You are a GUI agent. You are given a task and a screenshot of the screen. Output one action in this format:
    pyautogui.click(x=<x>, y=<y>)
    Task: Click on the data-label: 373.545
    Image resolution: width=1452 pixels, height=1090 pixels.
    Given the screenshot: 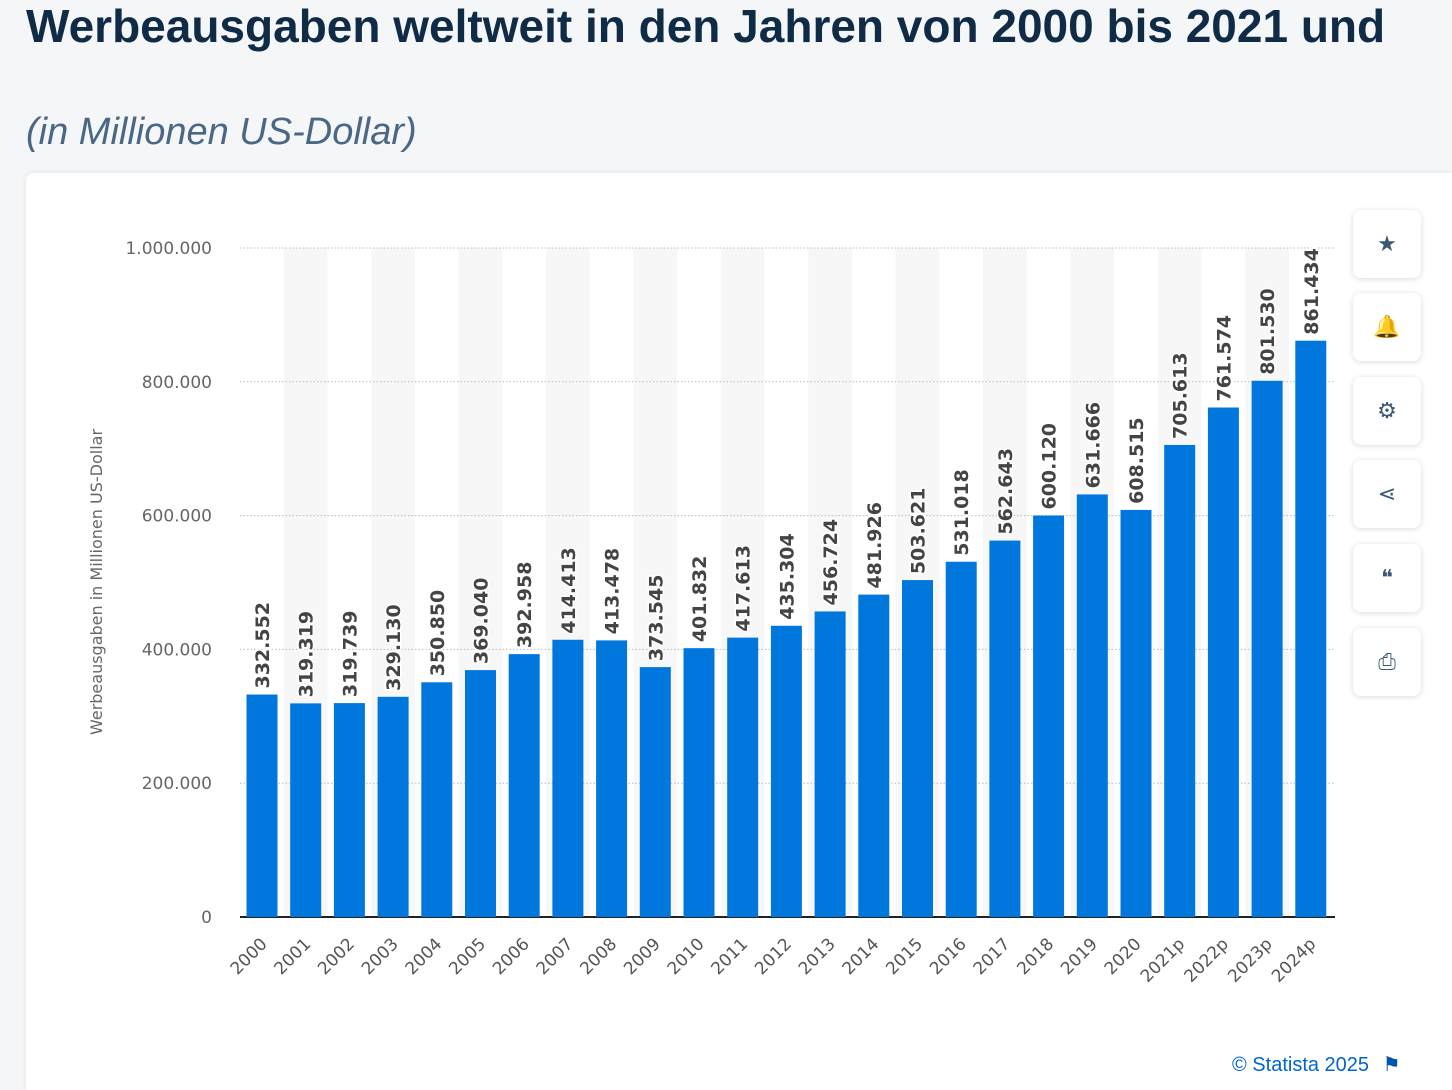 What is the action you would take?
    pyautogui.click(x=656, y=618)
    